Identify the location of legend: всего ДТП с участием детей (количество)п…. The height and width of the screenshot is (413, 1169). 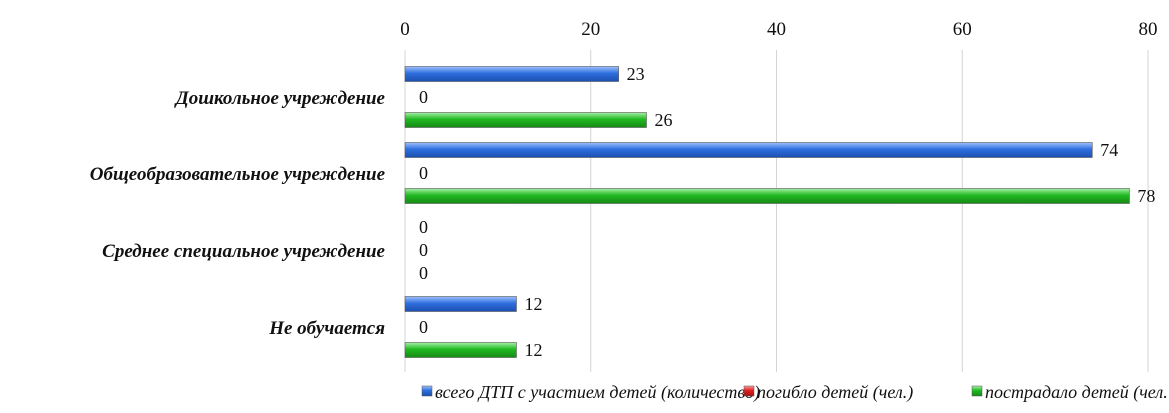
(795, 392).